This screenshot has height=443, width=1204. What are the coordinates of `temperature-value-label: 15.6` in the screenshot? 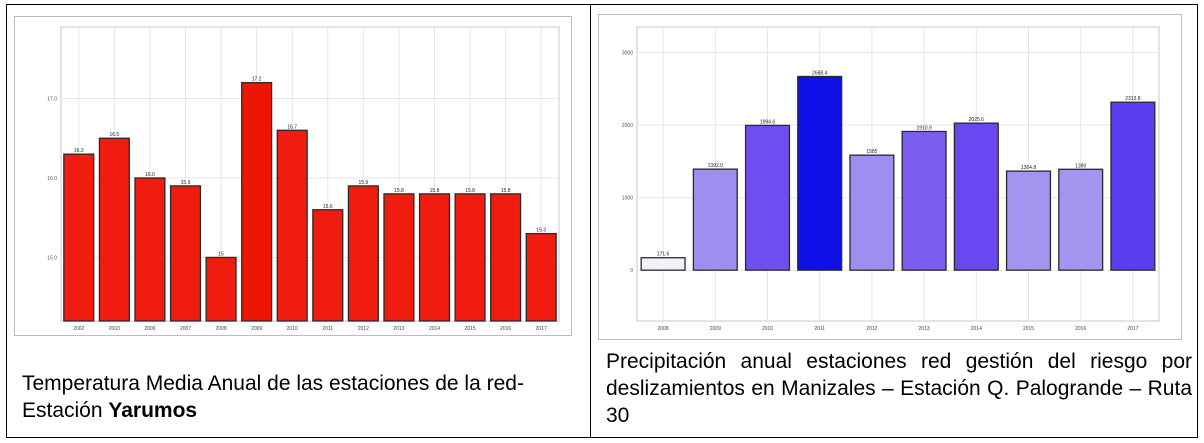 It's located at (328, 207).